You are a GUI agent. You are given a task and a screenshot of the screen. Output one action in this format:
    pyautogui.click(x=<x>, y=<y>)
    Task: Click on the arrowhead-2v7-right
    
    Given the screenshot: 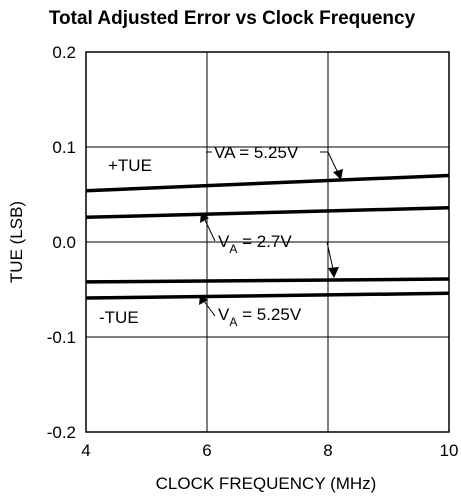 What is the action you would take?
    pyautogui.click(x=333, y=272)
    